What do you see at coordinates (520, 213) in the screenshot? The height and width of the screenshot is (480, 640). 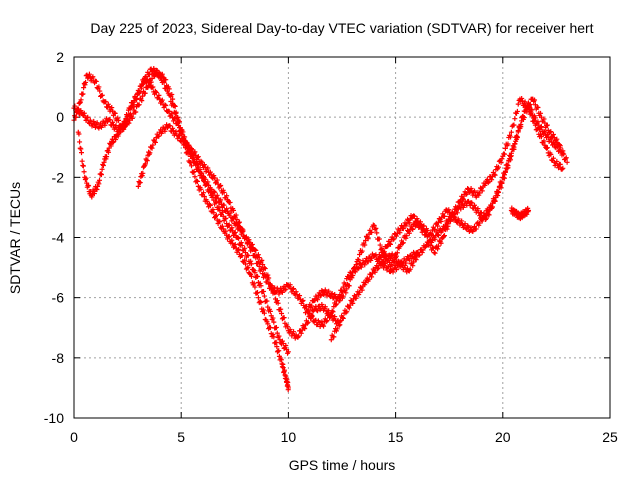 I see `series-track-h` at bounding box center [520, 213].